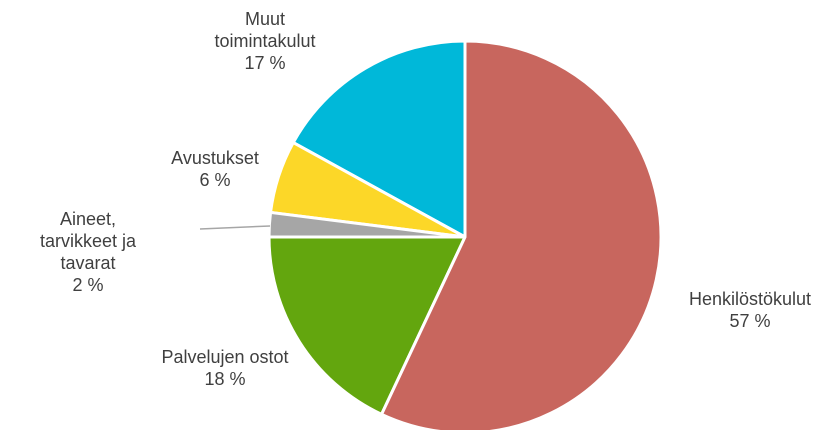 This screenshot has width=832, height=430. What do you see at coordinates (225, 368) in the screenshot?
I see `slice-label: Palvelujen ostot 18 %` at bounding box center [225, 368].